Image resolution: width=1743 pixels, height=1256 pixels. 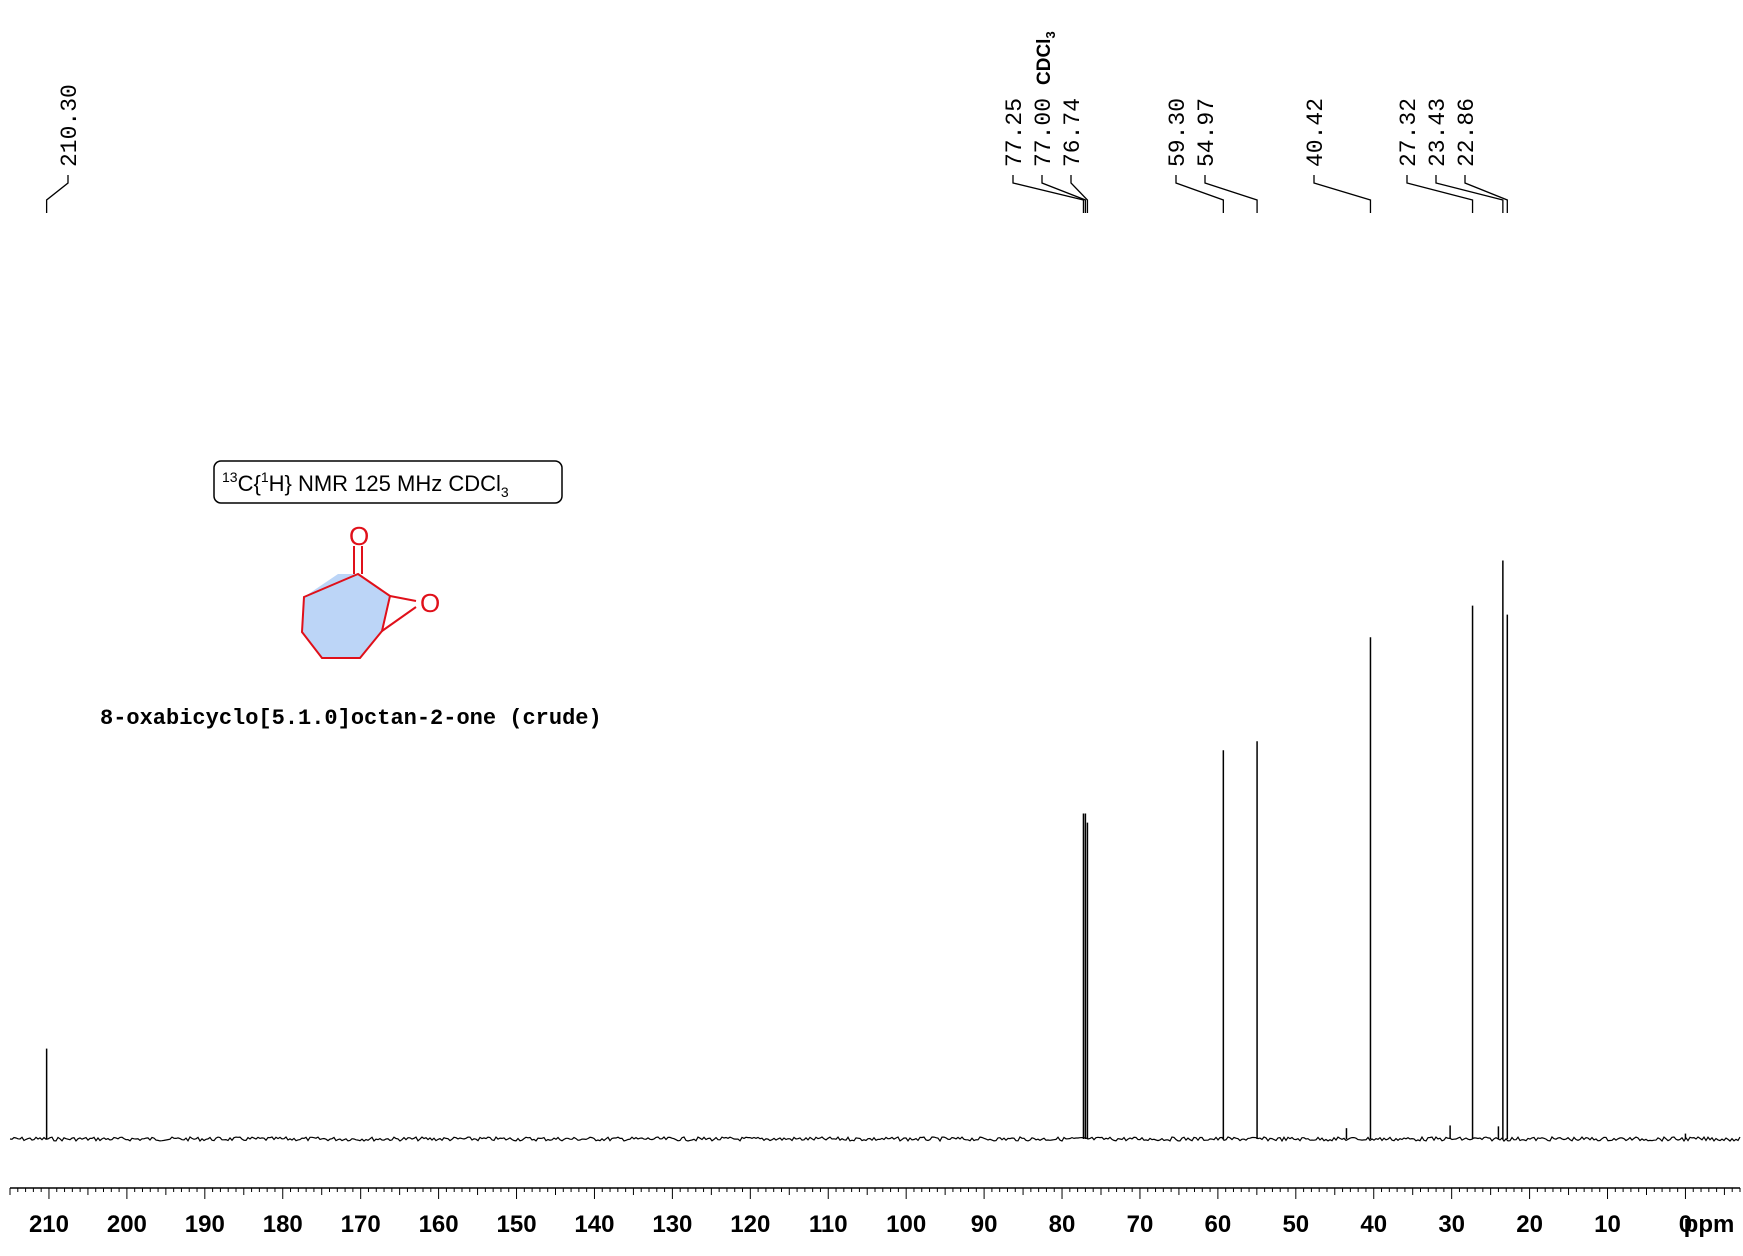 What do you see at coordinates (1316, 132) in the screenshot?
I see `peak-label-40.42: 40.42` at bounding box center [1316, 132].